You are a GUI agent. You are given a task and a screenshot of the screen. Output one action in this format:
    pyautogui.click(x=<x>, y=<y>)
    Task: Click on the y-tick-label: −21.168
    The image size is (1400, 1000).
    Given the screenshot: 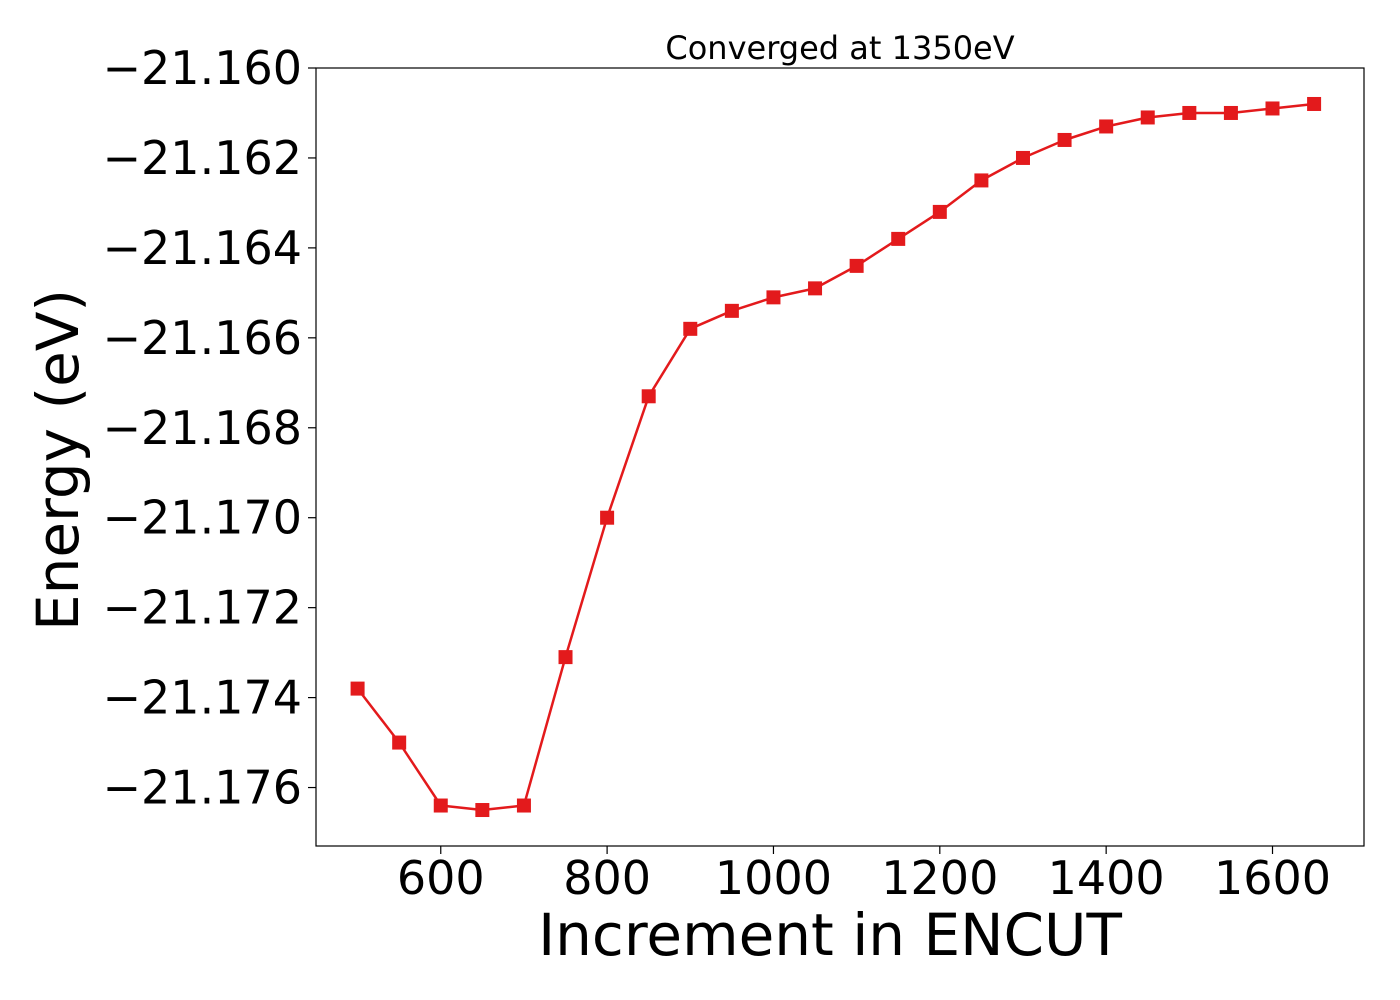 What is the action you would take?
    pyautogui.click(x=203, y=428)
    